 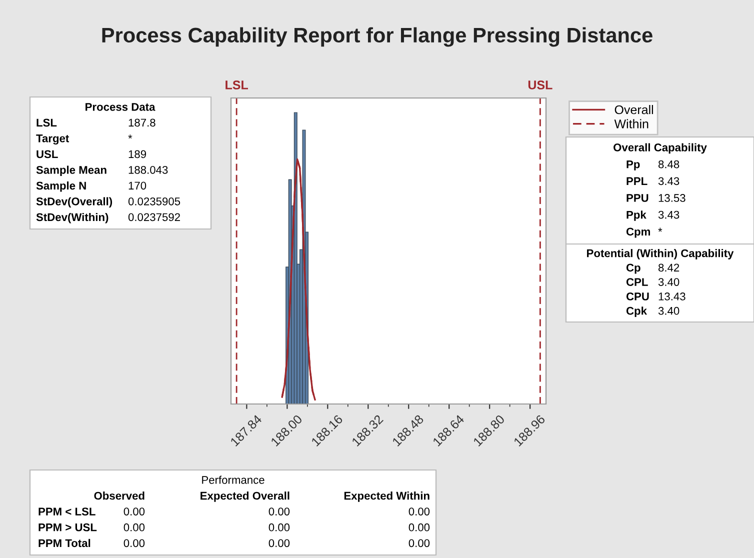 What do you see at coordinates (634, 109) in the screenshot?
I see `legend-label: Overall` at bounding box center [634, 109].